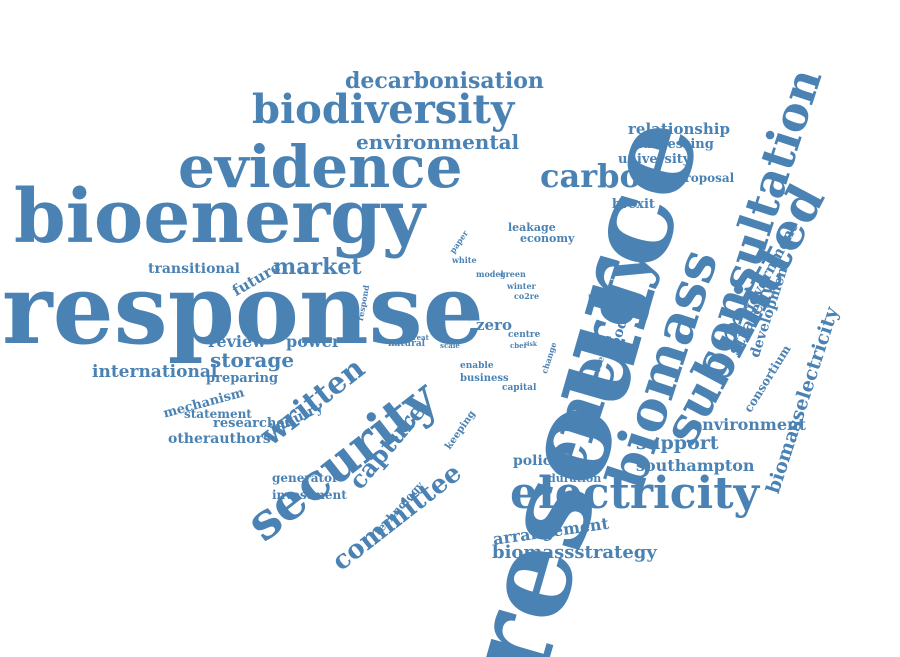  What do you see at coordinates (383, 109) in the screenshot?
I see `word-biodiversity: biodiversity` at bounding box center [383, 109].